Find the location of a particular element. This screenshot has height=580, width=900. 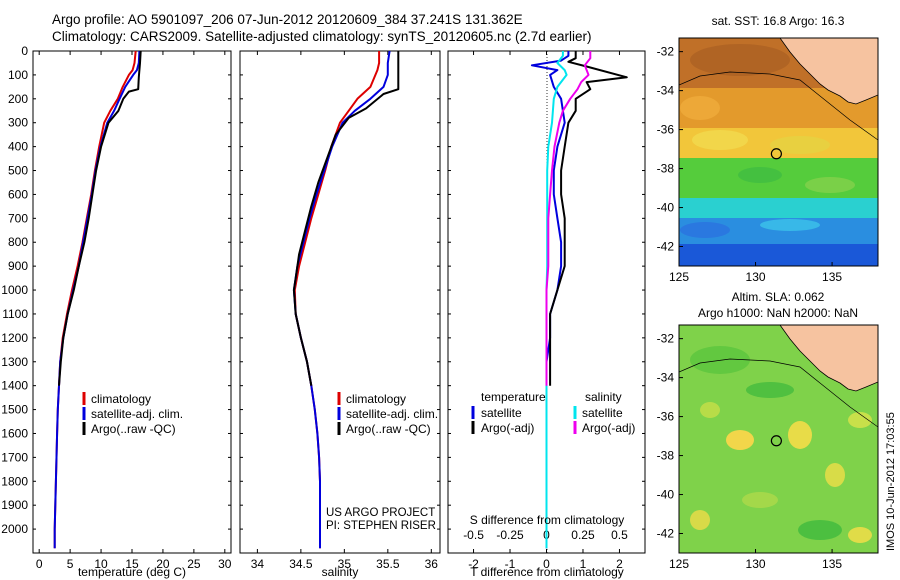

x-tick-label: 36 is located at coordinates (432, 564).